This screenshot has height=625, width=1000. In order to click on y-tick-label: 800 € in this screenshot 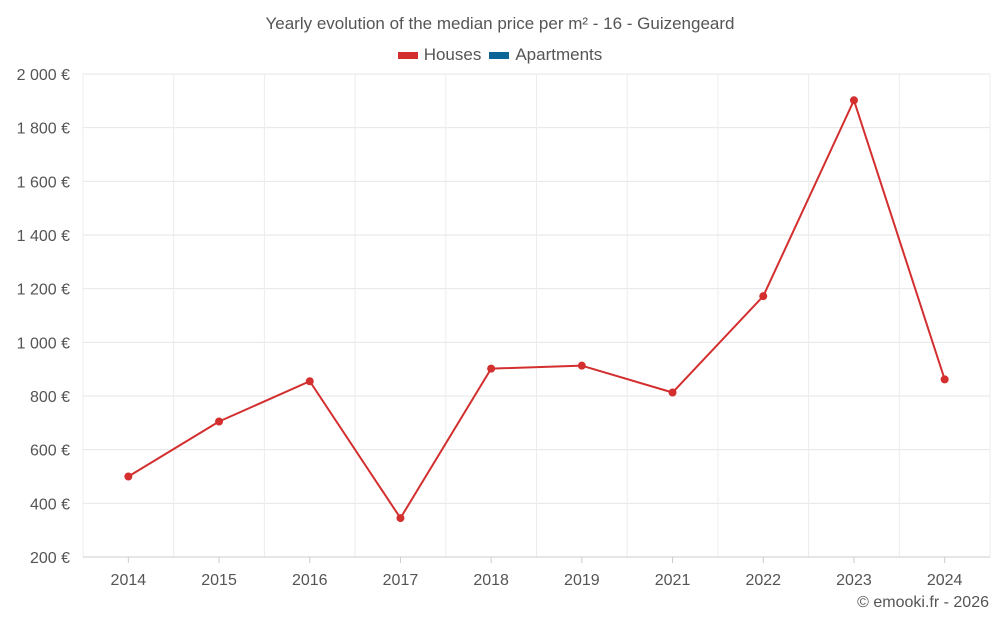, I will do `click(50, 397)`.